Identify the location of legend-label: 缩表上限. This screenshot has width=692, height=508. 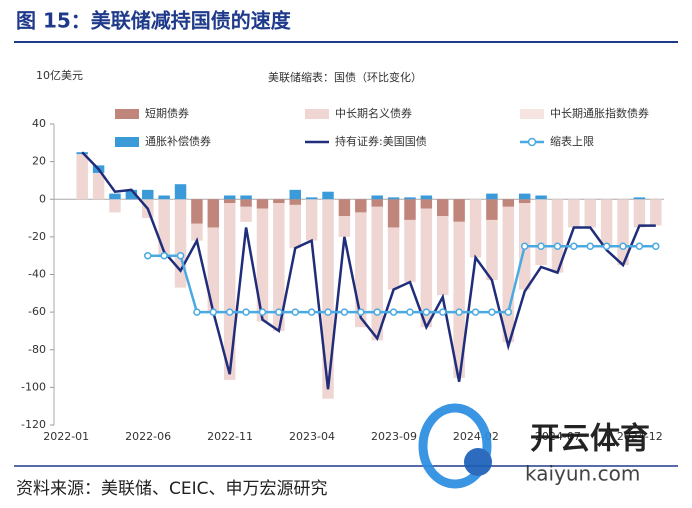
(572, 141).